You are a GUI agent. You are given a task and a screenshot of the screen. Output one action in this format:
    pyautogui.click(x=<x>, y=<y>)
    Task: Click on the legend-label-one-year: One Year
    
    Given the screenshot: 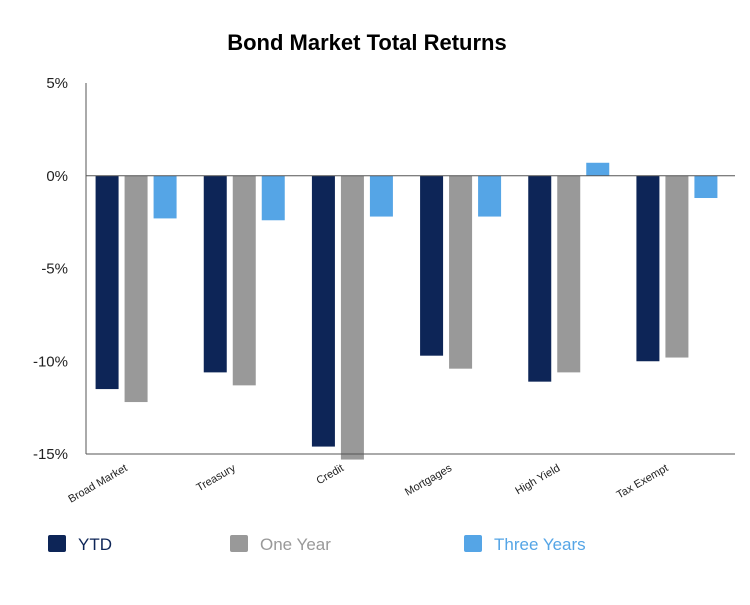 What is the action you would take?
    pyautogui.click(x=295, y=544)
    